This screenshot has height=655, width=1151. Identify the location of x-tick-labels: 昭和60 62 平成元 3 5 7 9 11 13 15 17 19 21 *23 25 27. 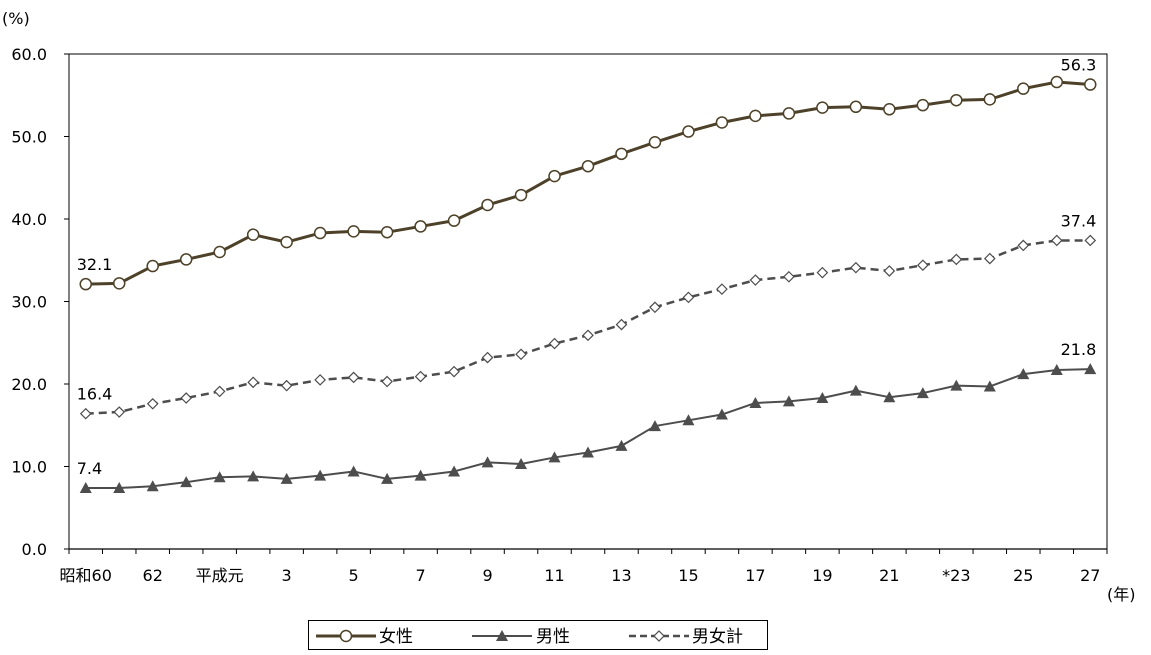
(580, 575).